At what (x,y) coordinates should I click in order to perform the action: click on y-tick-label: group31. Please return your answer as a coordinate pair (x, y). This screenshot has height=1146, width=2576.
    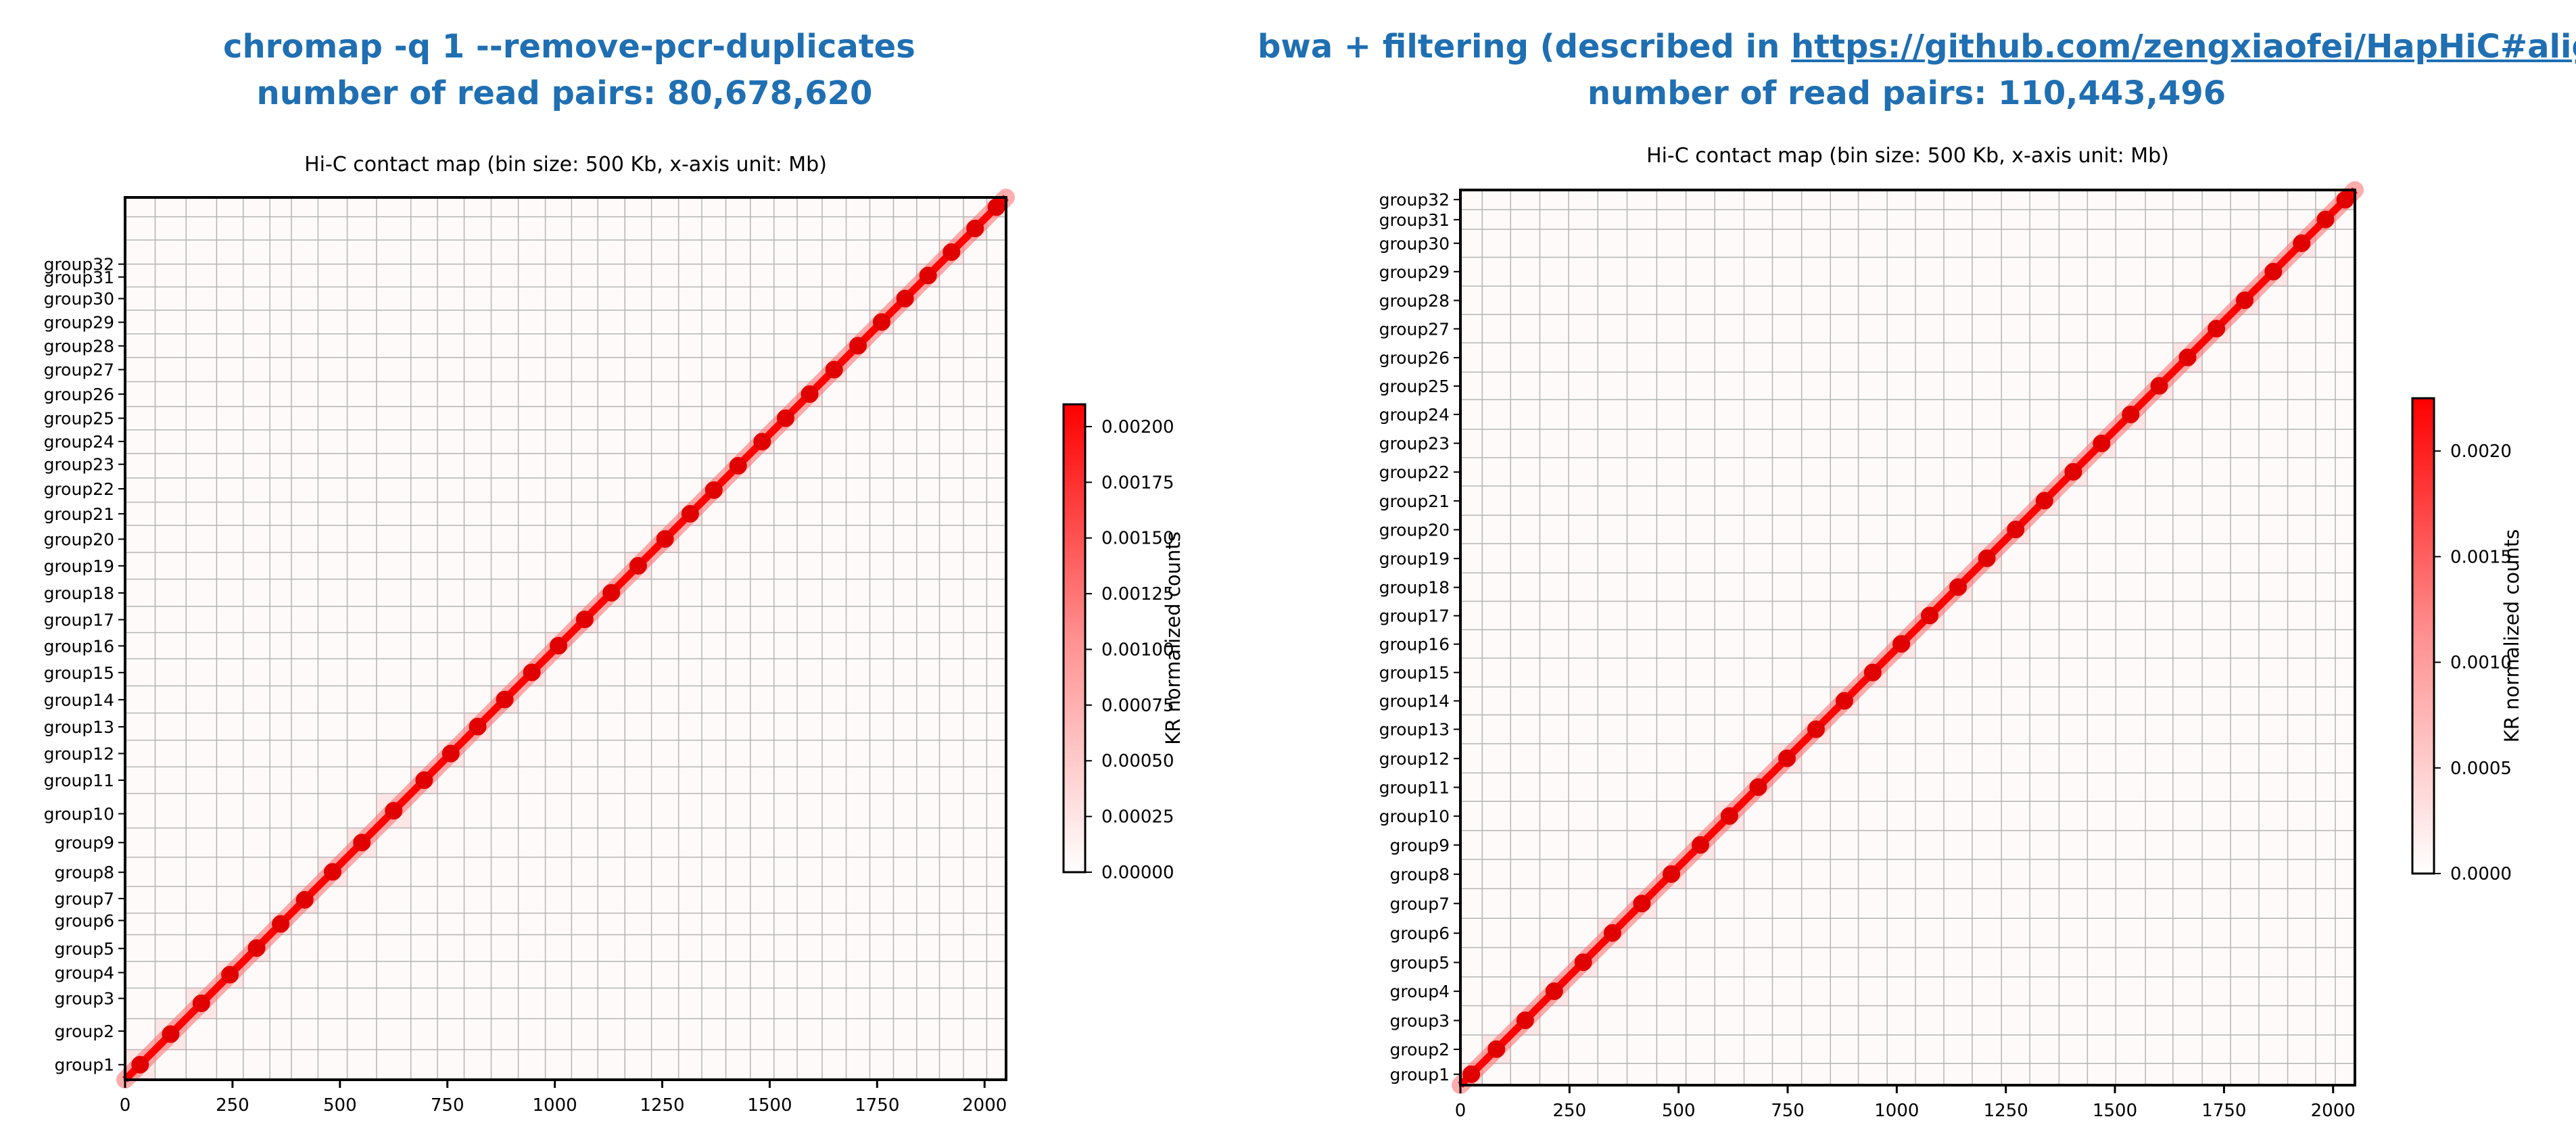
    Looking at the image, I should click on (79, 277).